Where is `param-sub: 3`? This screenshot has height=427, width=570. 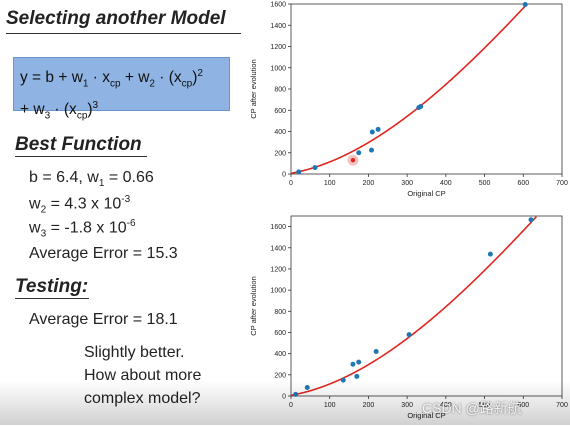 param-sub: 3 is located at coordinates (43, 234).